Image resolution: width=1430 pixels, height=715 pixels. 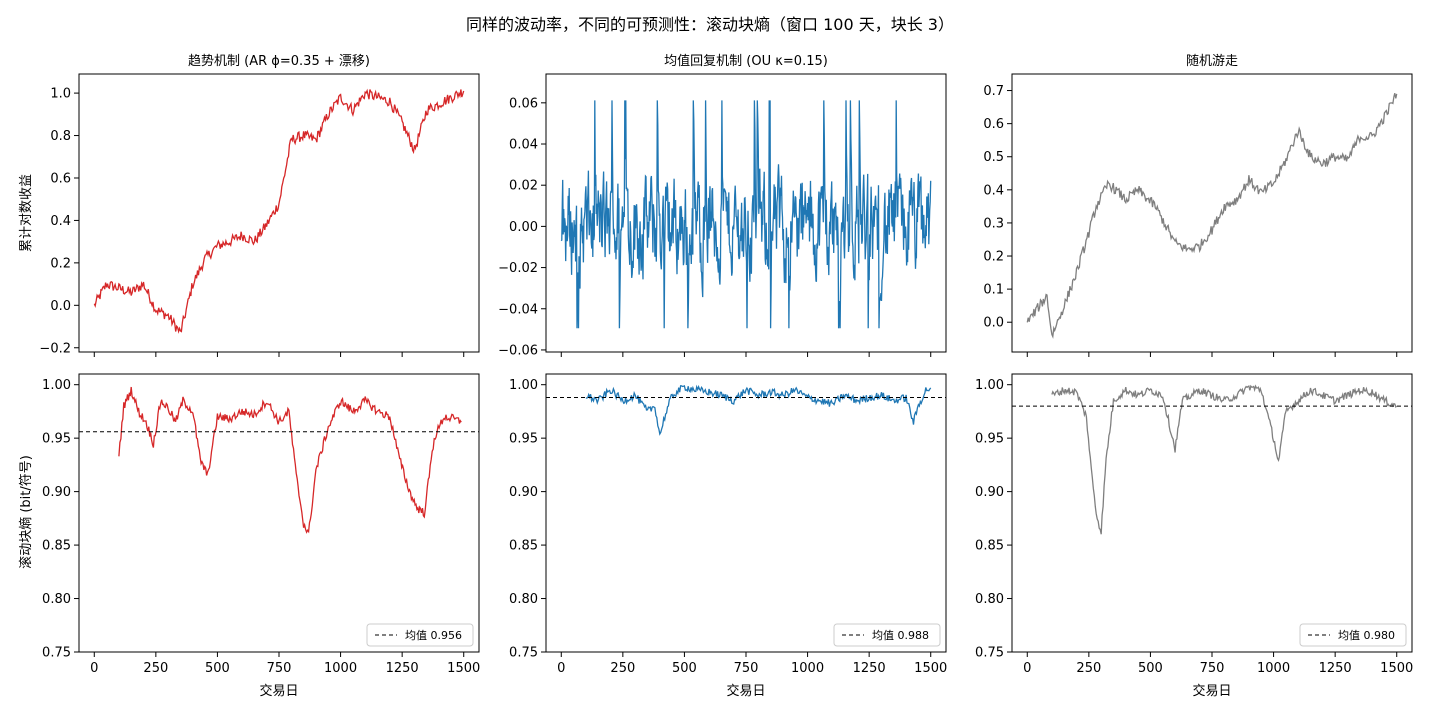 What do you see at coordinates (1211, 691) in the screenshot?
I see `x-axis-label-bottom-right: 交易日` at bounding box center [1211, 691].